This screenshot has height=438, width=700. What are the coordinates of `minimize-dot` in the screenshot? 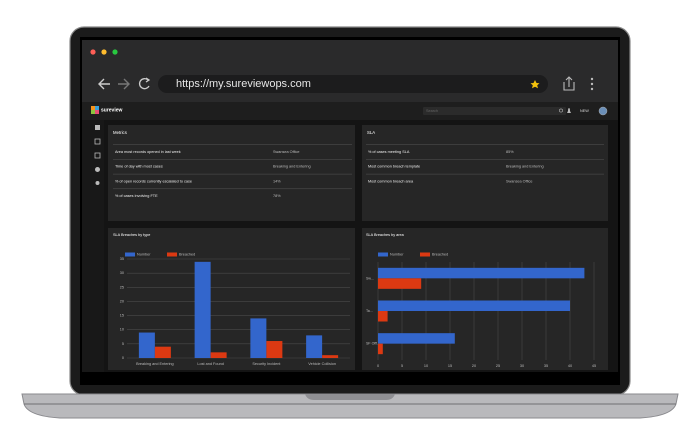 It's located at (104, 52).